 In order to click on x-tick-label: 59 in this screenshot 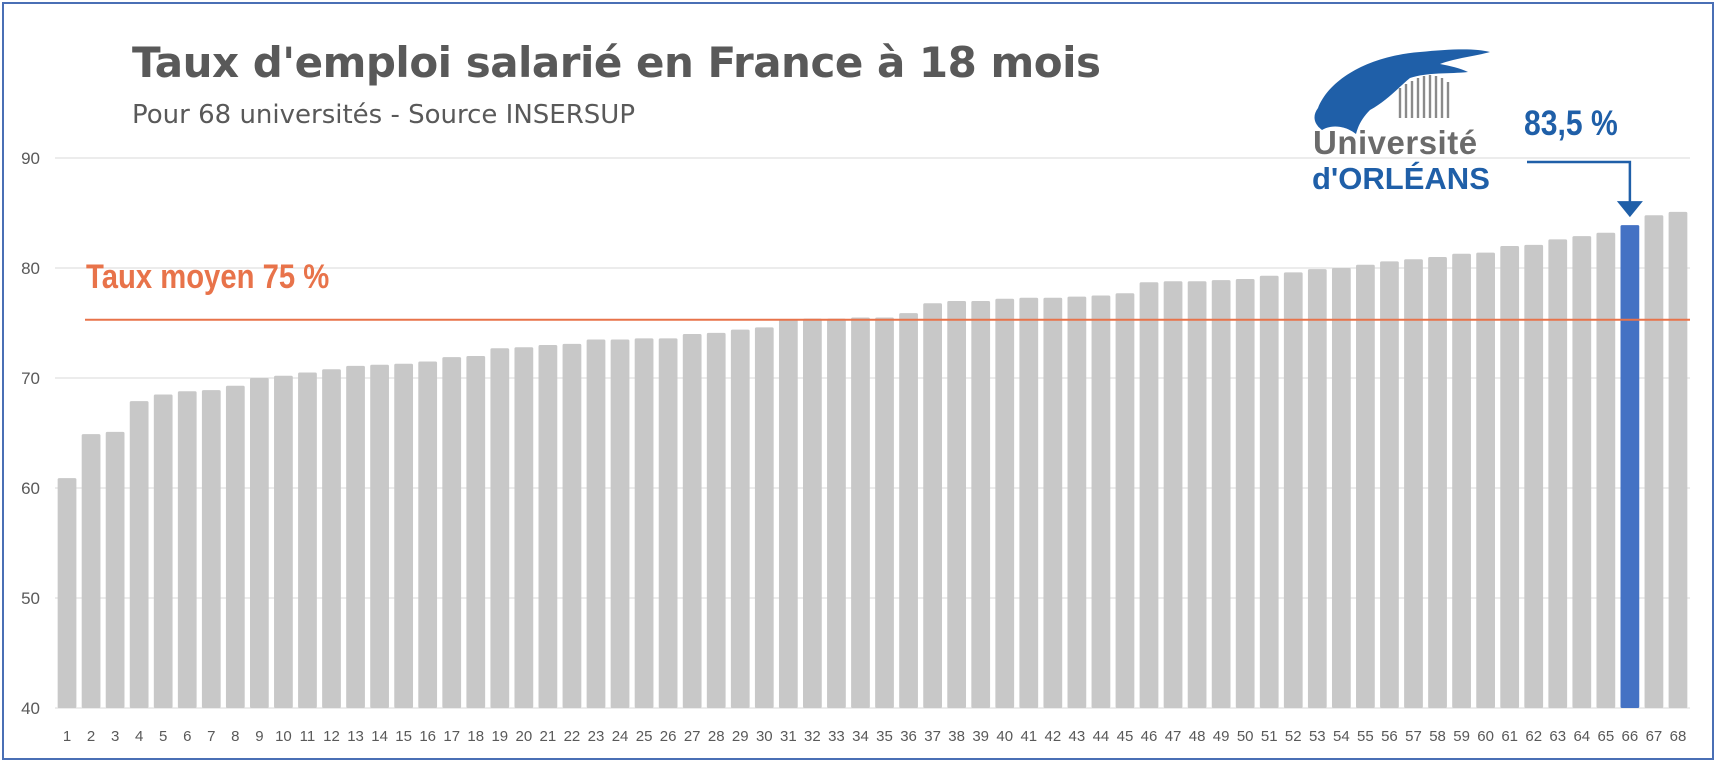, I will do `click(1461, 736)`.